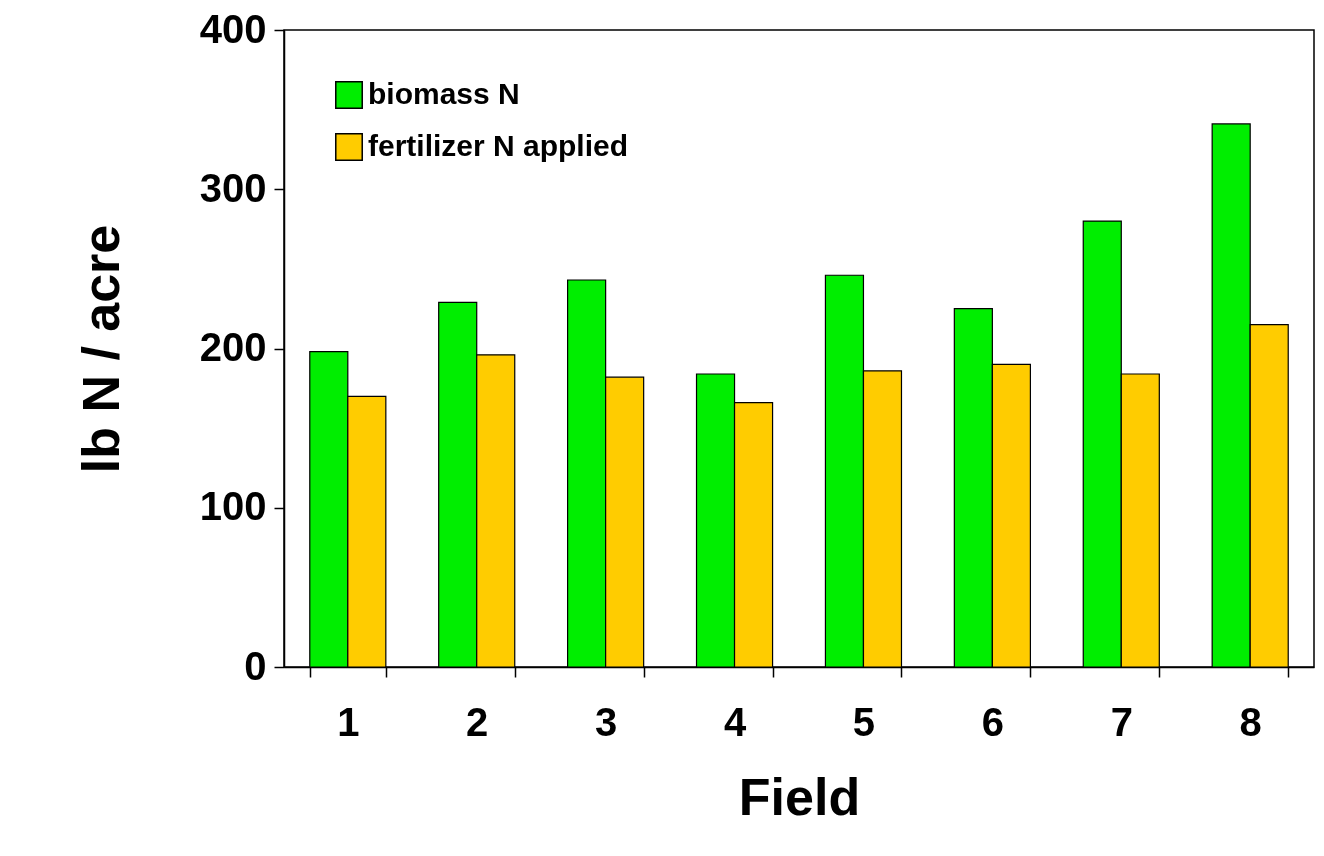 Image resolution: width=1324 pixels, height=856 pixels. Describe the element at coordinates (992, 721) in the screenshot. I see `x-tick-label: 6` at that location.